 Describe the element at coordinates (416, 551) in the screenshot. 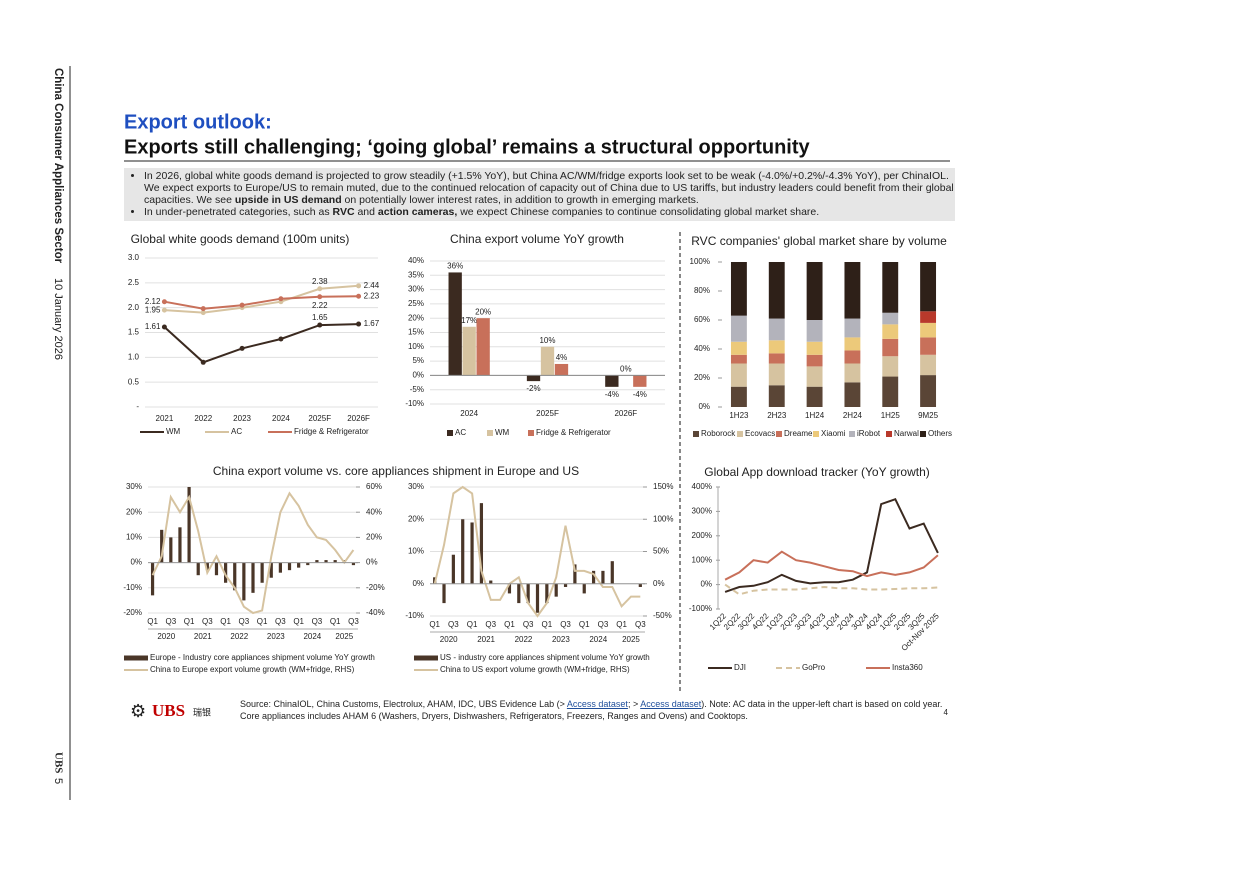

I see `y-tick-label: 10%` at that location.